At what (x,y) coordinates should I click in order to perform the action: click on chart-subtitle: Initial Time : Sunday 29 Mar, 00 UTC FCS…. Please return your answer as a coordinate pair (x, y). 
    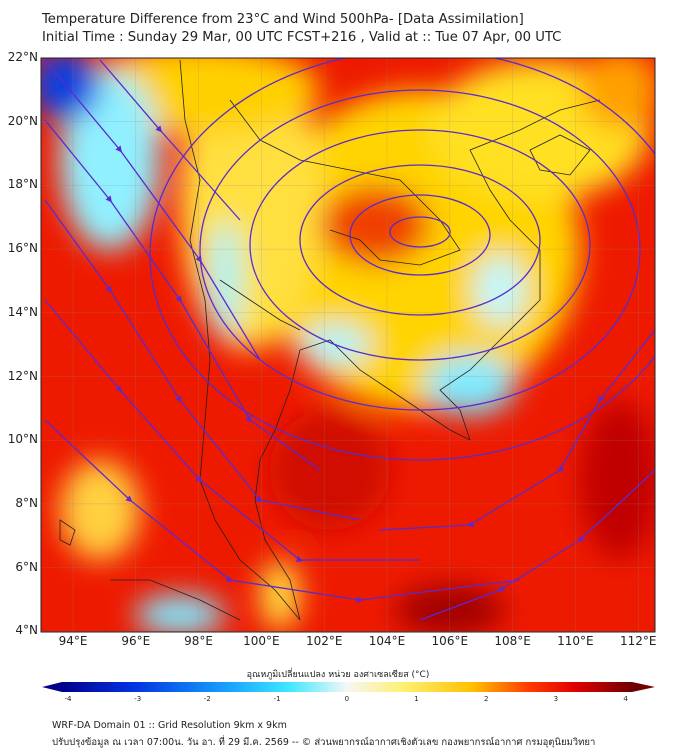
    Looking at the image, I should click on (302, 37).